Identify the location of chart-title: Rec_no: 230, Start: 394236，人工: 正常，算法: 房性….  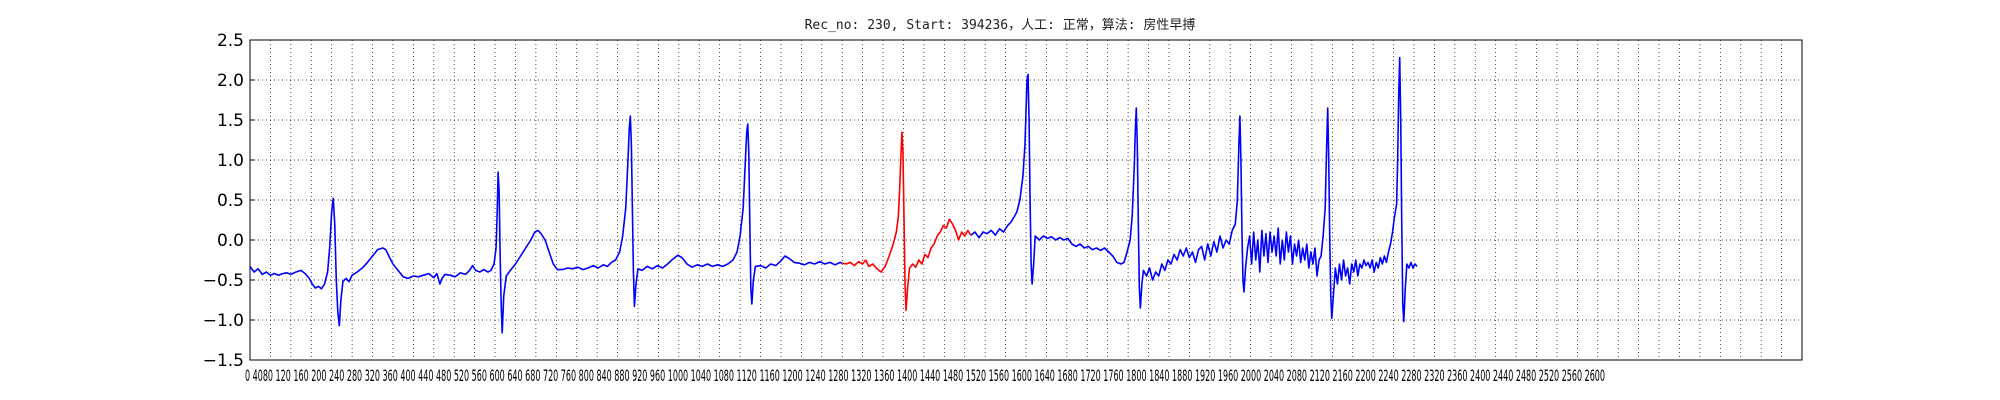
(1000, 25).